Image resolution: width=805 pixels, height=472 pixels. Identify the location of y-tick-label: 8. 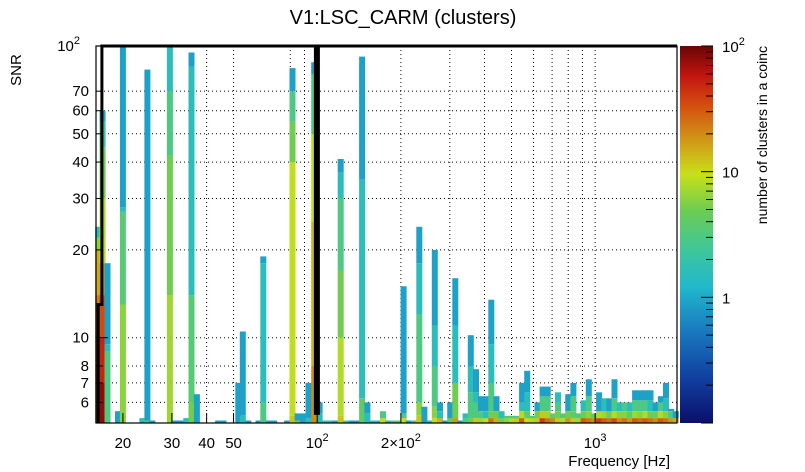
(85, 366).